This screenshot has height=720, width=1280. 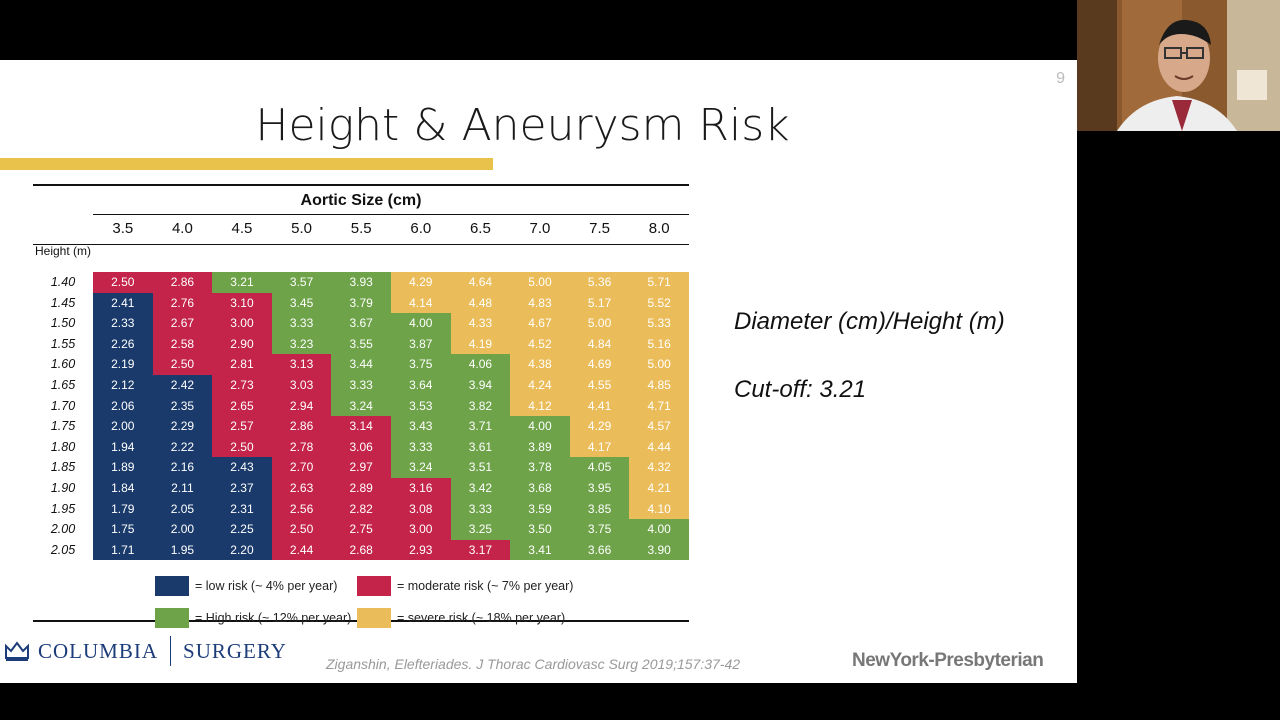 What do you see at coordinates (540, 447) in the screenshot?
I see `table-cell: 3.89` at bounding box center [540, 447].